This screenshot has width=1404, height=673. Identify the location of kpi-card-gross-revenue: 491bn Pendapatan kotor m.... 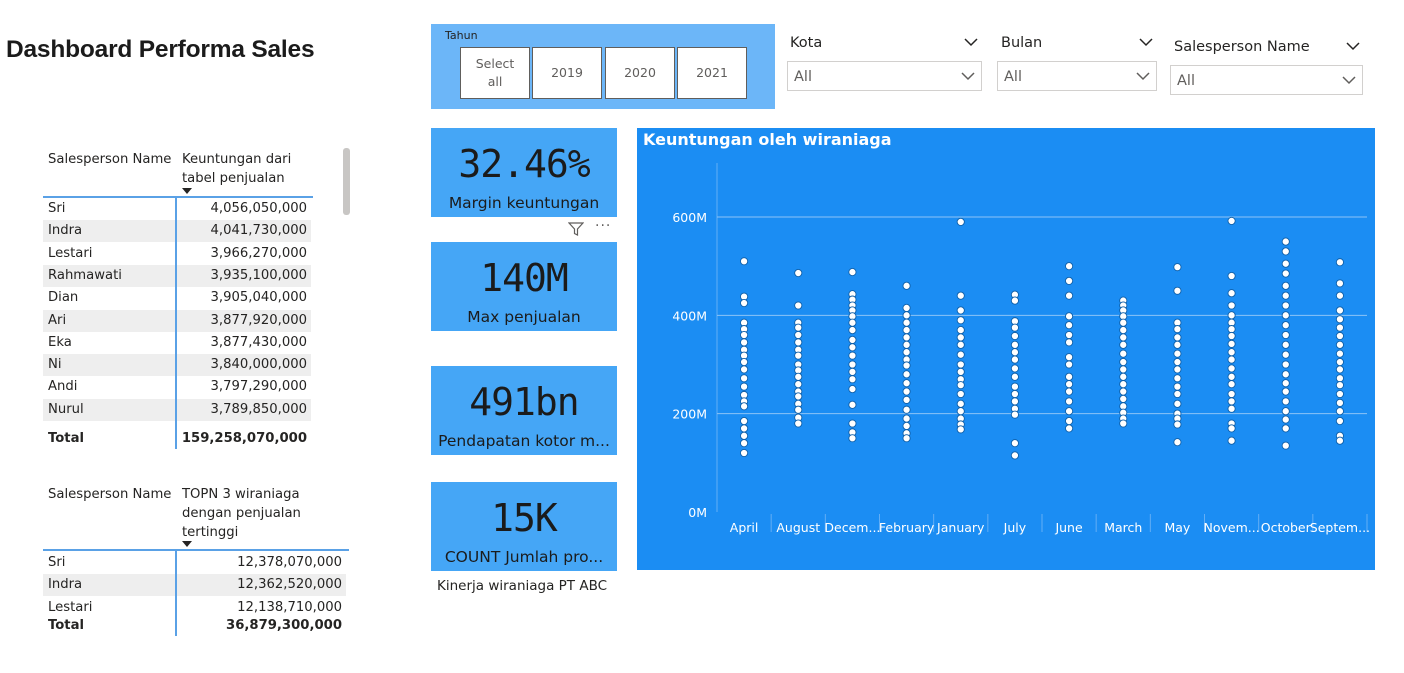
(524, 410).